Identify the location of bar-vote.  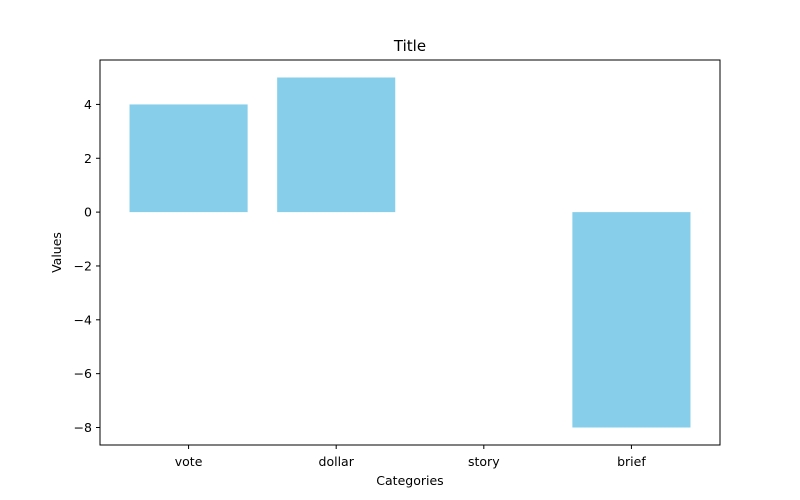
(188, 158).